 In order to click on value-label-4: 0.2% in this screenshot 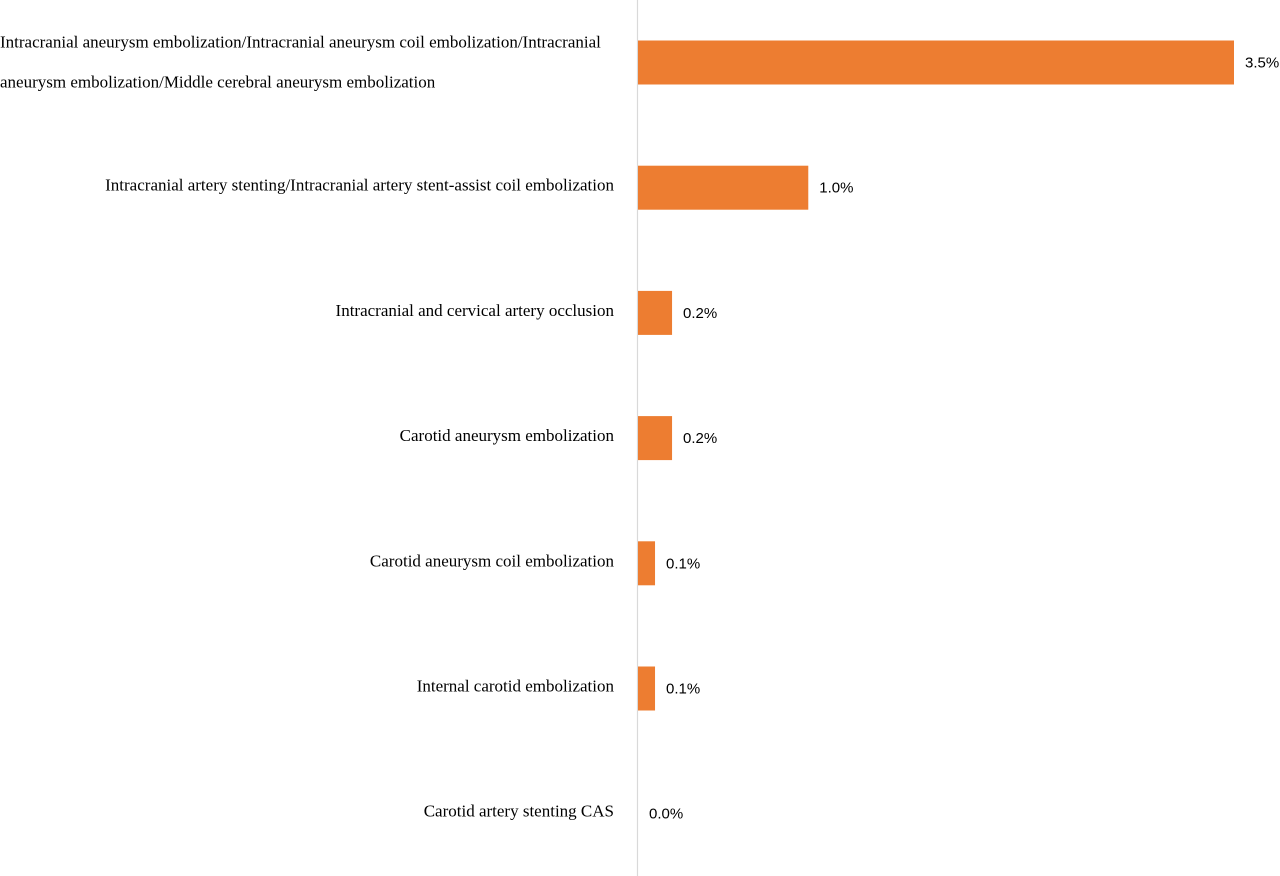, I will do `click(700, 438)`.